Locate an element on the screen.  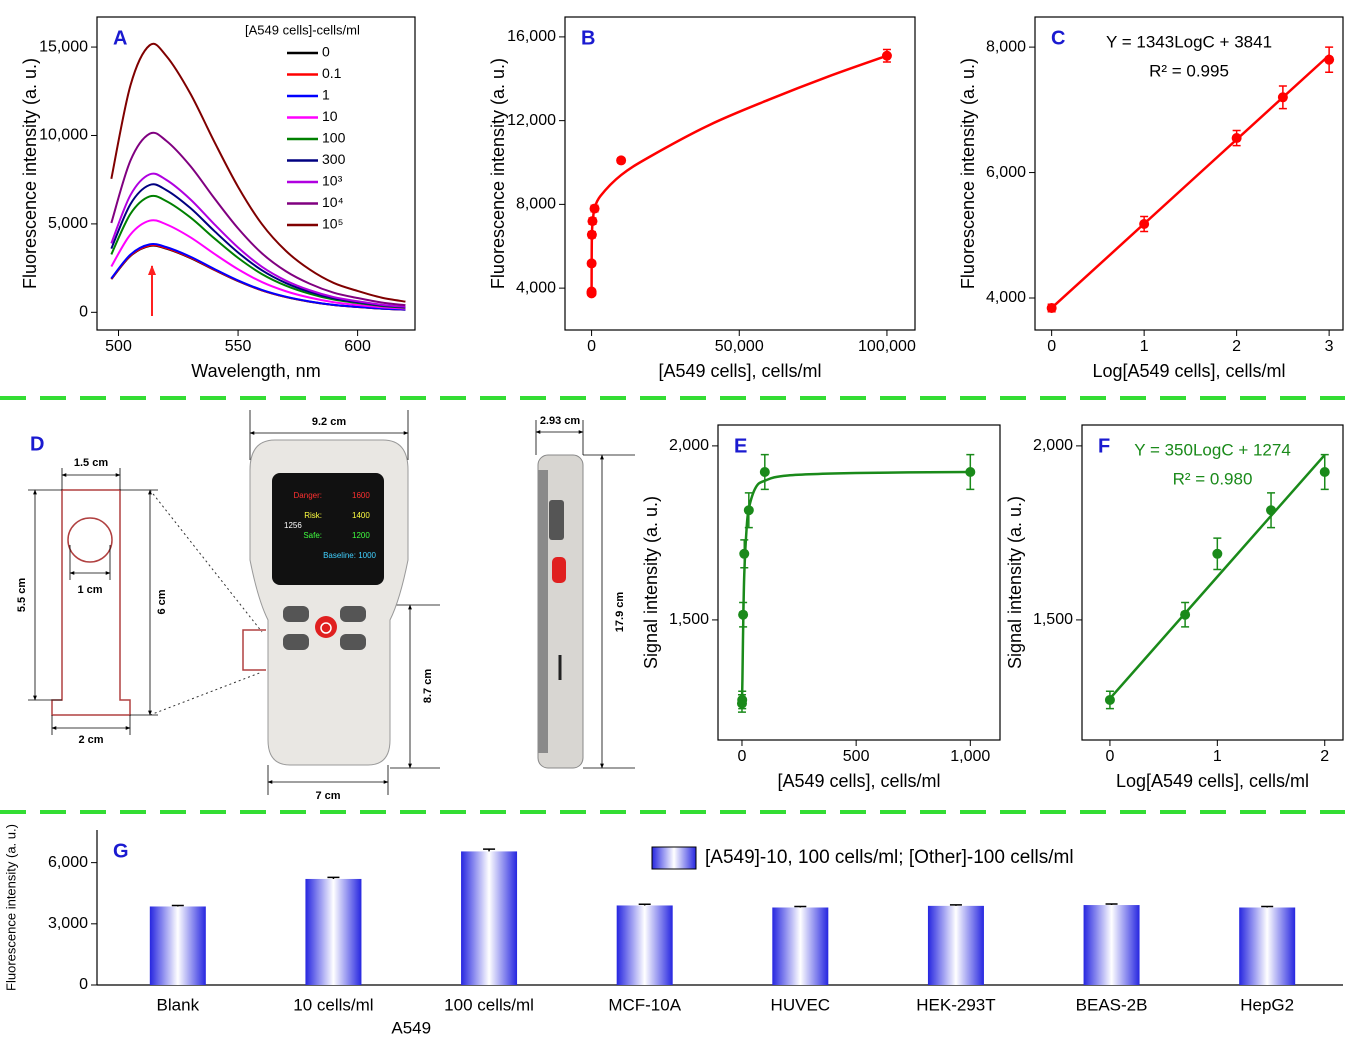
group-label: A549 is located at coordinates (411, 1027).